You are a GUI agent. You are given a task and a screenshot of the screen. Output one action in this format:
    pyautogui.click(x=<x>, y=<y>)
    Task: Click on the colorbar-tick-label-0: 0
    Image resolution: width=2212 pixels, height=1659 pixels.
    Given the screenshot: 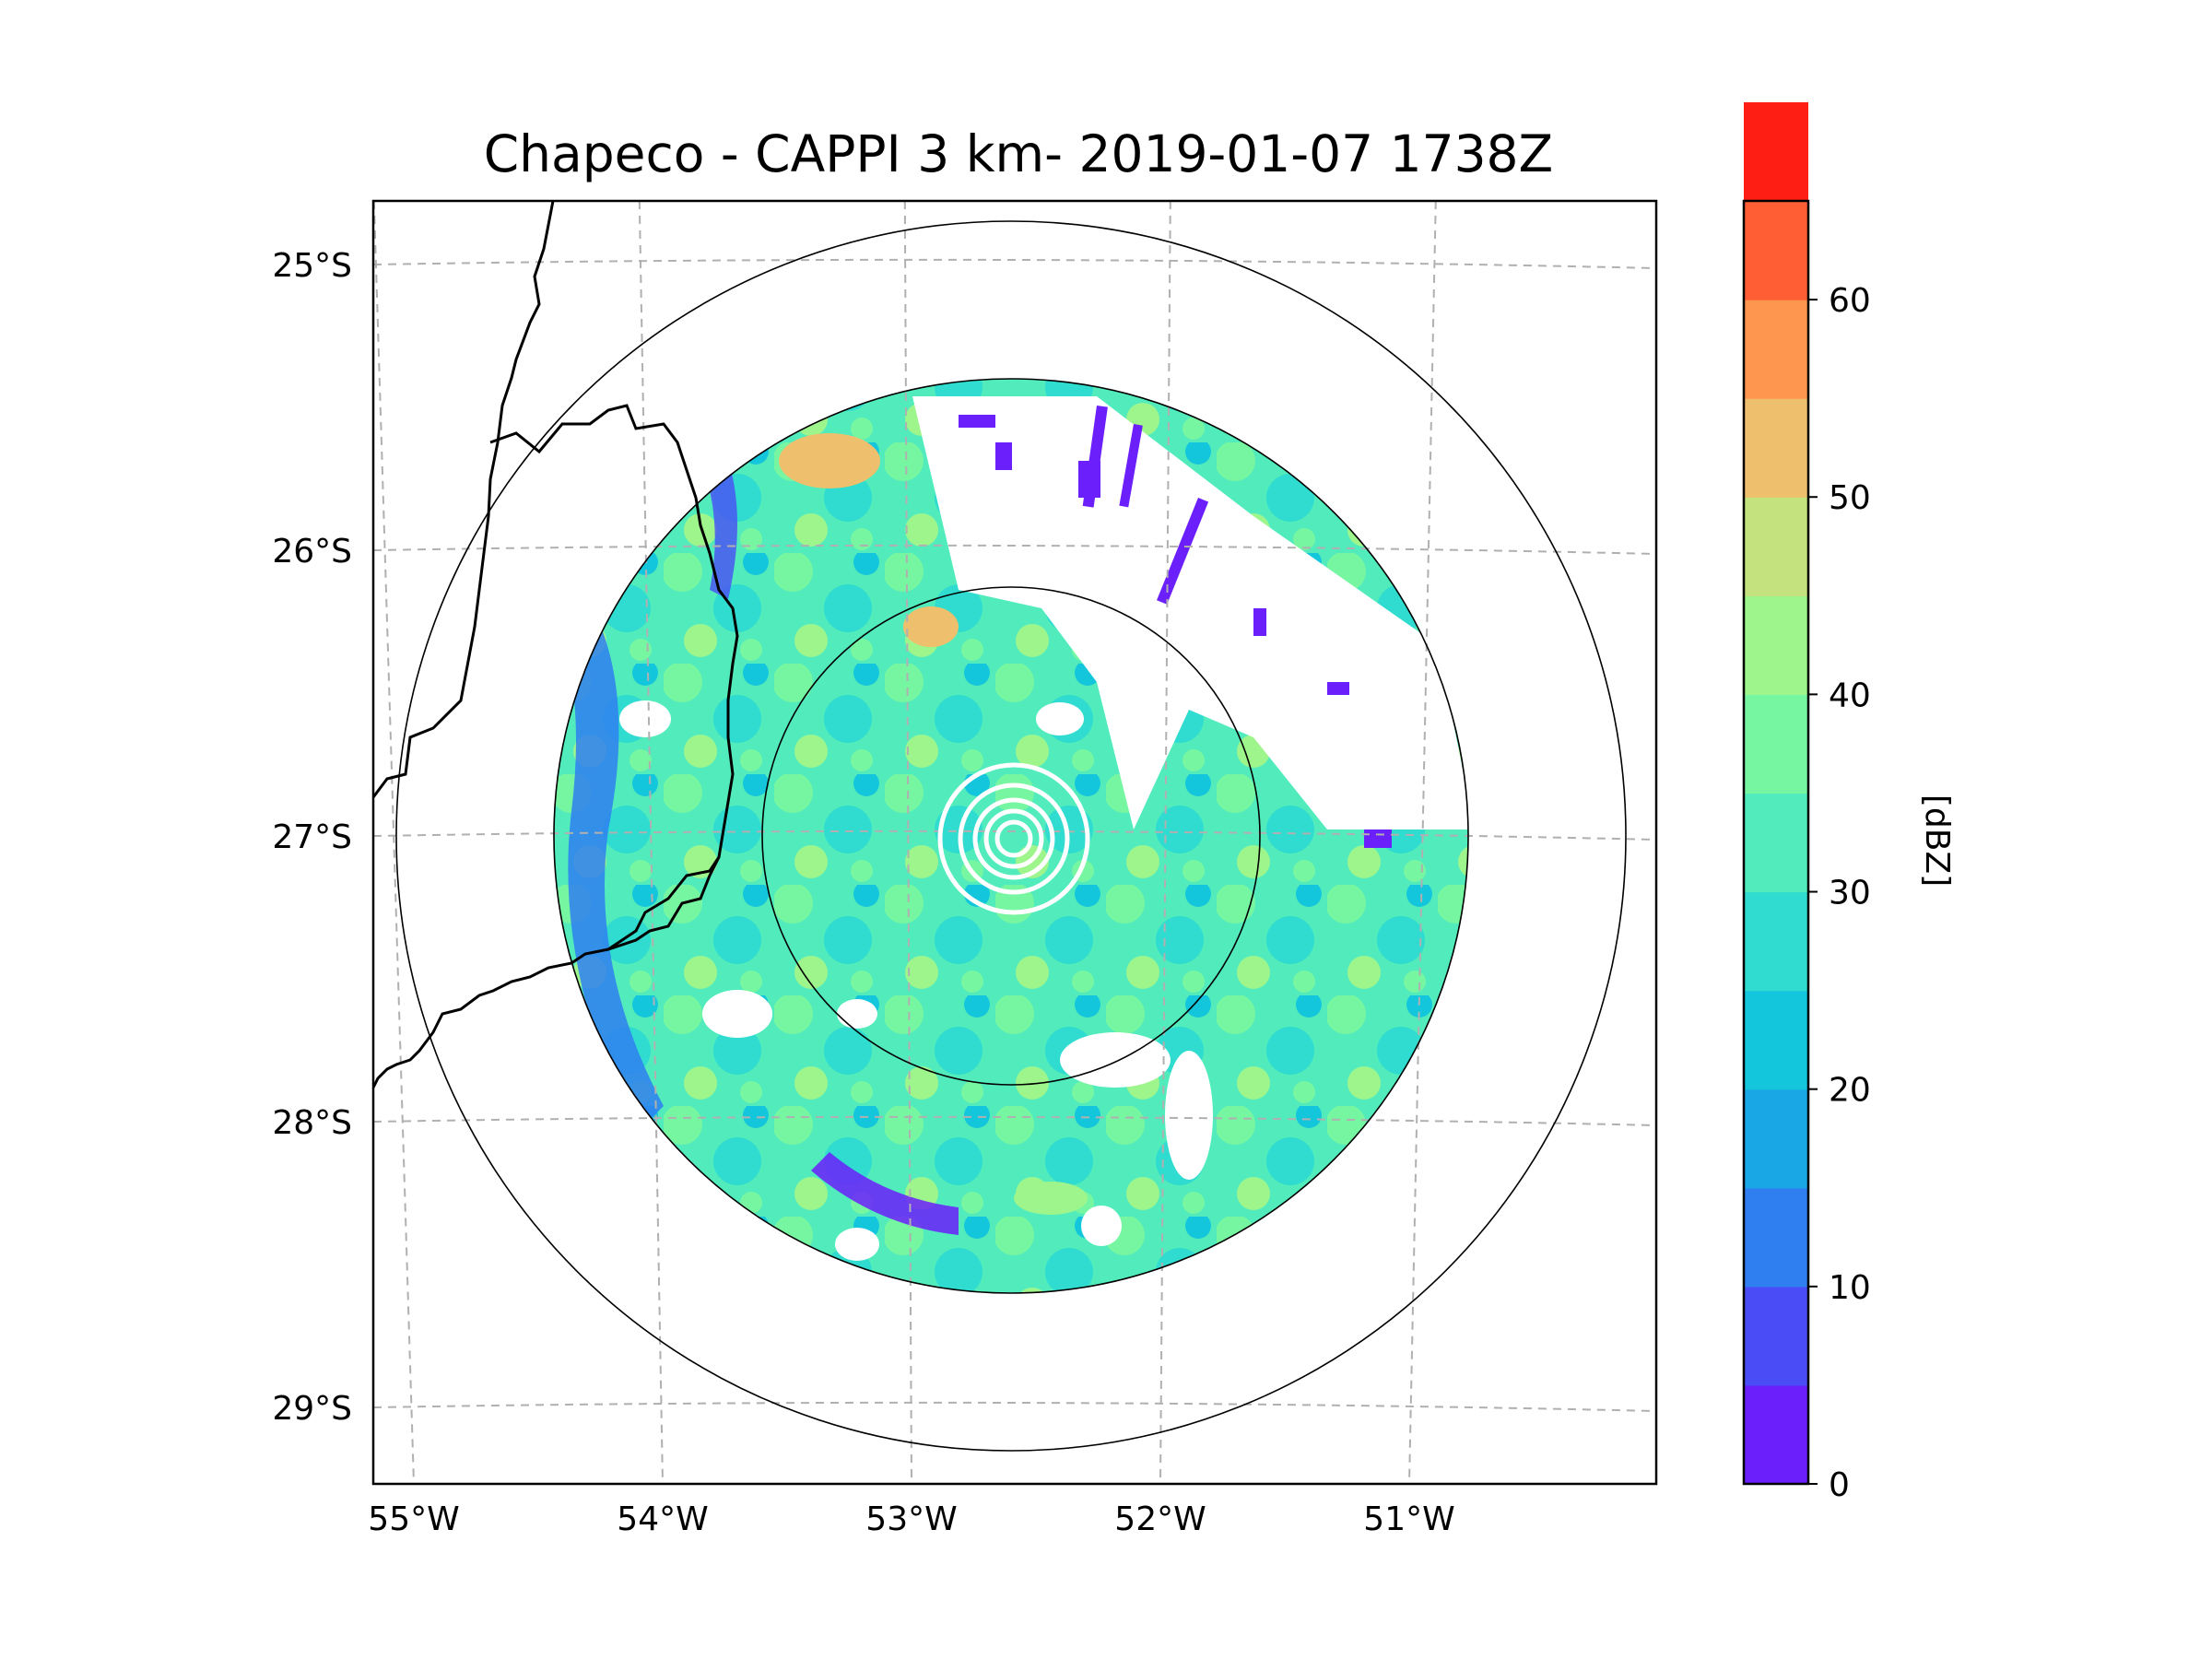 What is the action you would take?
    pyautogui.click(x=1839, y=1485)
    